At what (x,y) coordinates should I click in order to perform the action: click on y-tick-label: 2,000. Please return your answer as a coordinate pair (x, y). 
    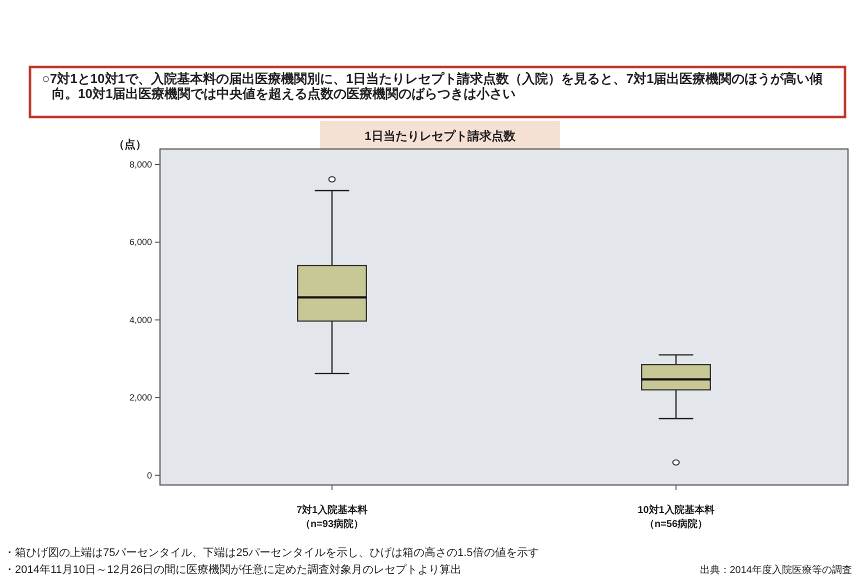
    Looking at the image, I should click on (140, 397).